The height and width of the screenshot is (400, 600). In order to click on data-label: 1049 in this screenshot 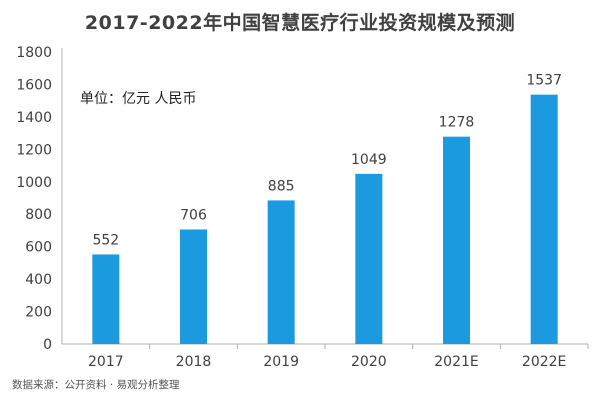, I will do `click(369, 160)`.